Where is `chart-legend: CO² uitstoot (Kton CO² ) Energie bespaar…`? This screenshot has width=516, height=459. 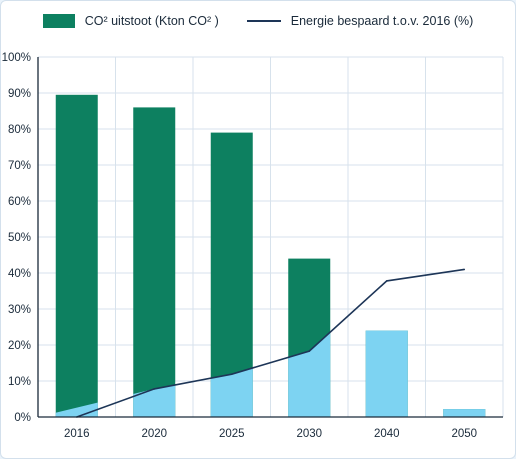
chart-legend: CO² uitstoot (Kton CO² ) Energie bespaar… is located at coordinates (258, 21).